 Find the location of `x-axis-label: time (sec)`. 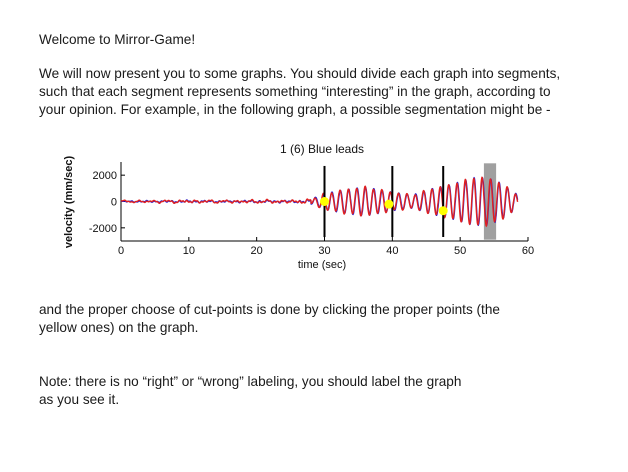

x-axis-label: time (sec) is located at coordinates (322, 265).